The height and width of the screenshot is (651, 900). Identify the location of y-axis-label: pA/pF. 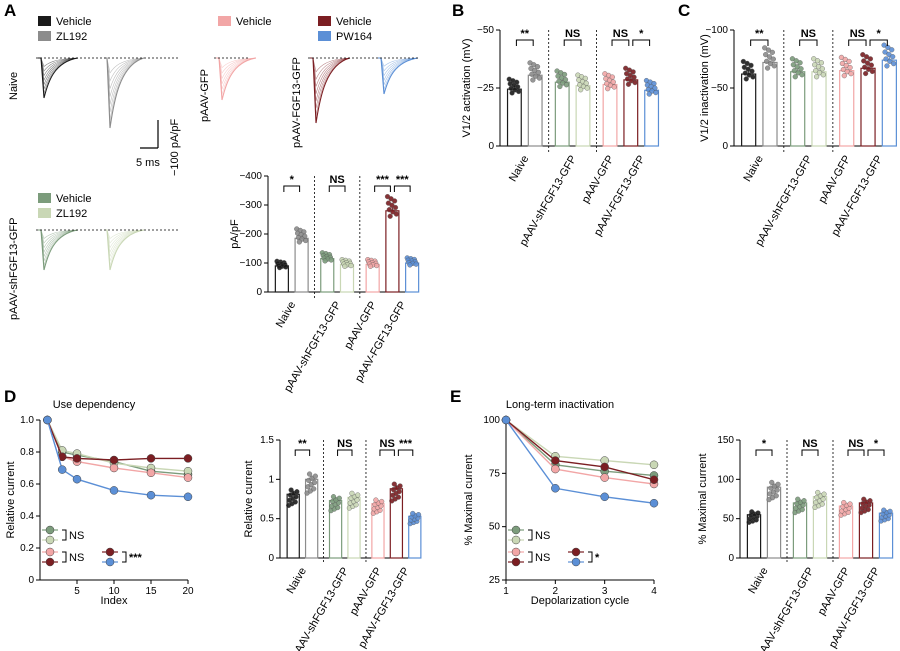
(235, 234).